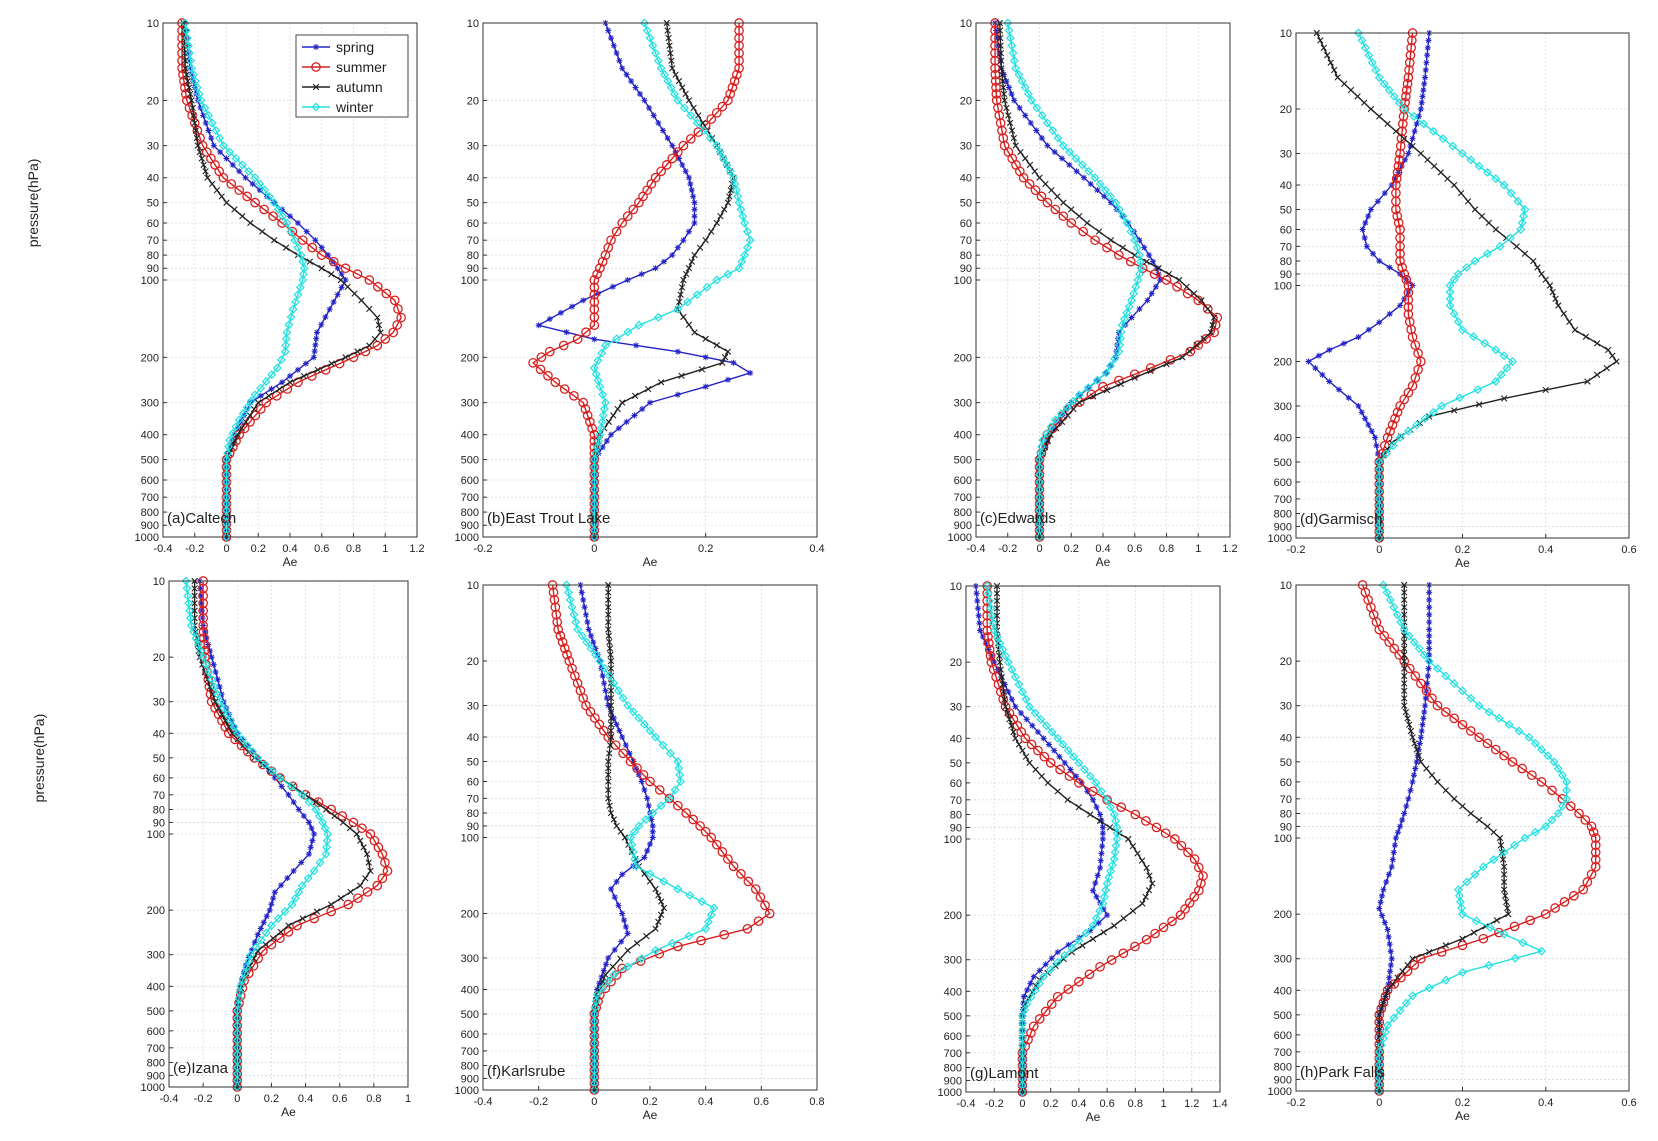 Image resolution: width=1658 pixels, height=1141 pixels. What do you see at coordinates (473, 241) in the screenshot?
I see `y-tick-label: 70` at bounding box center [473, 241].